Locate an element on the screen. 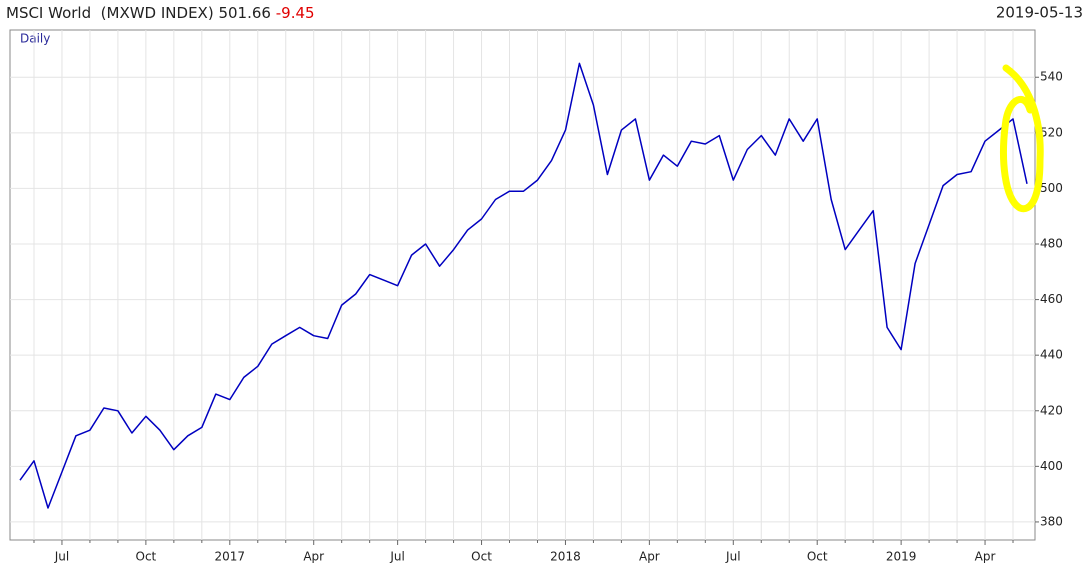  x-tick-label: 2019 is located at coordinates (901, 557).